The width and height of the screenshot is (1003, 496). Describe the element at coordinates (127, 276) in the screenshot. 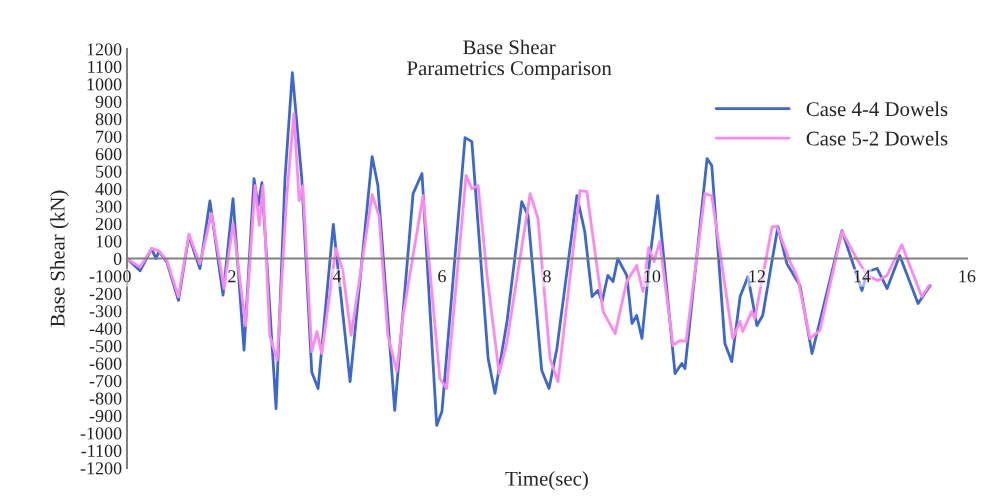

I see `x-tick-label: 0` at that location.